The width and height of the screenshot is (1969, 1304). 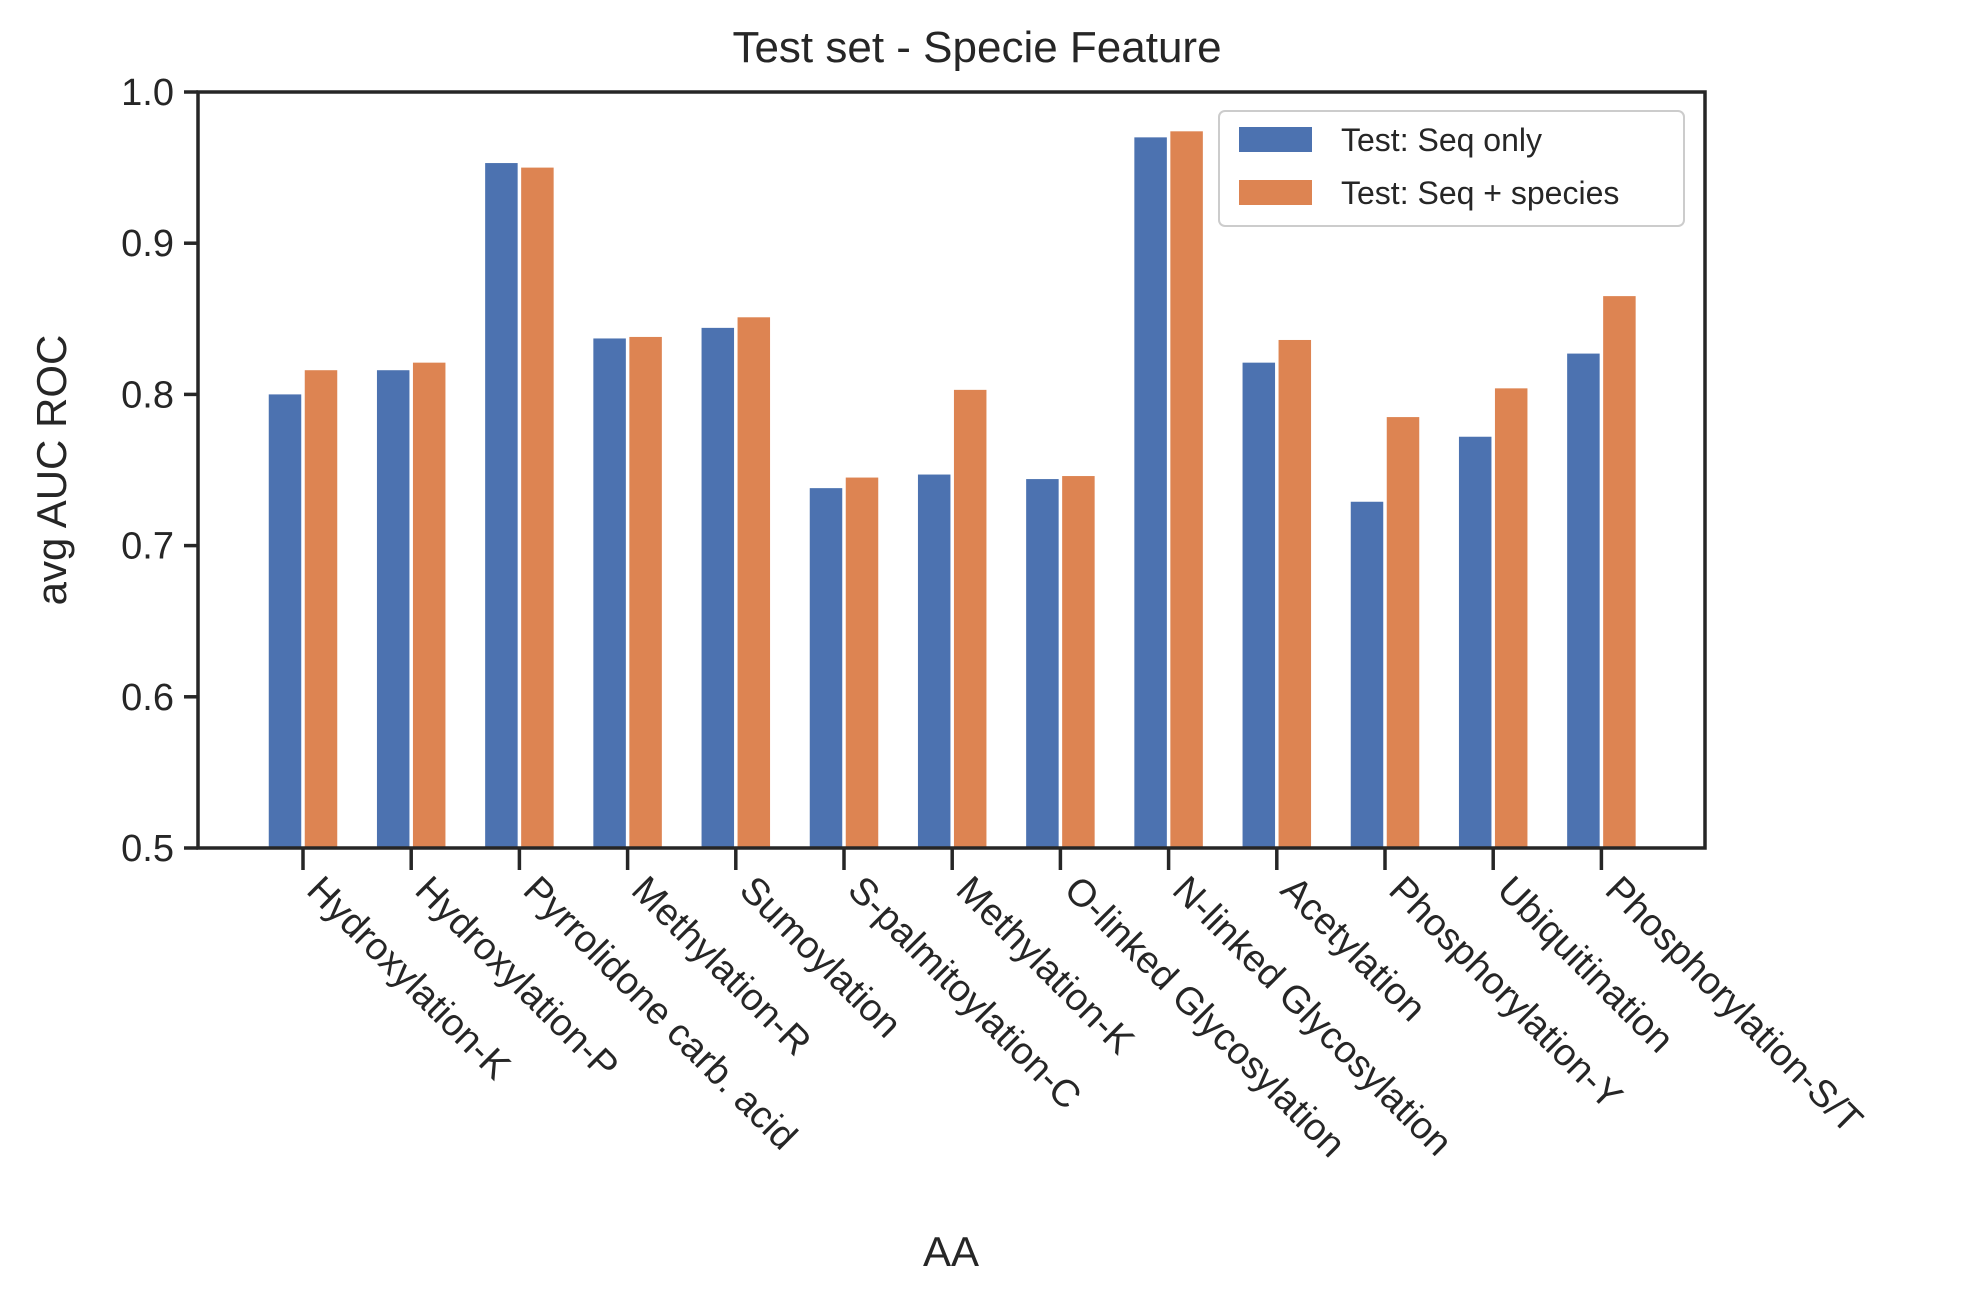 I want to click on legend: Test: Seq only Test: Seq + species, so click(x=1451, y=168).